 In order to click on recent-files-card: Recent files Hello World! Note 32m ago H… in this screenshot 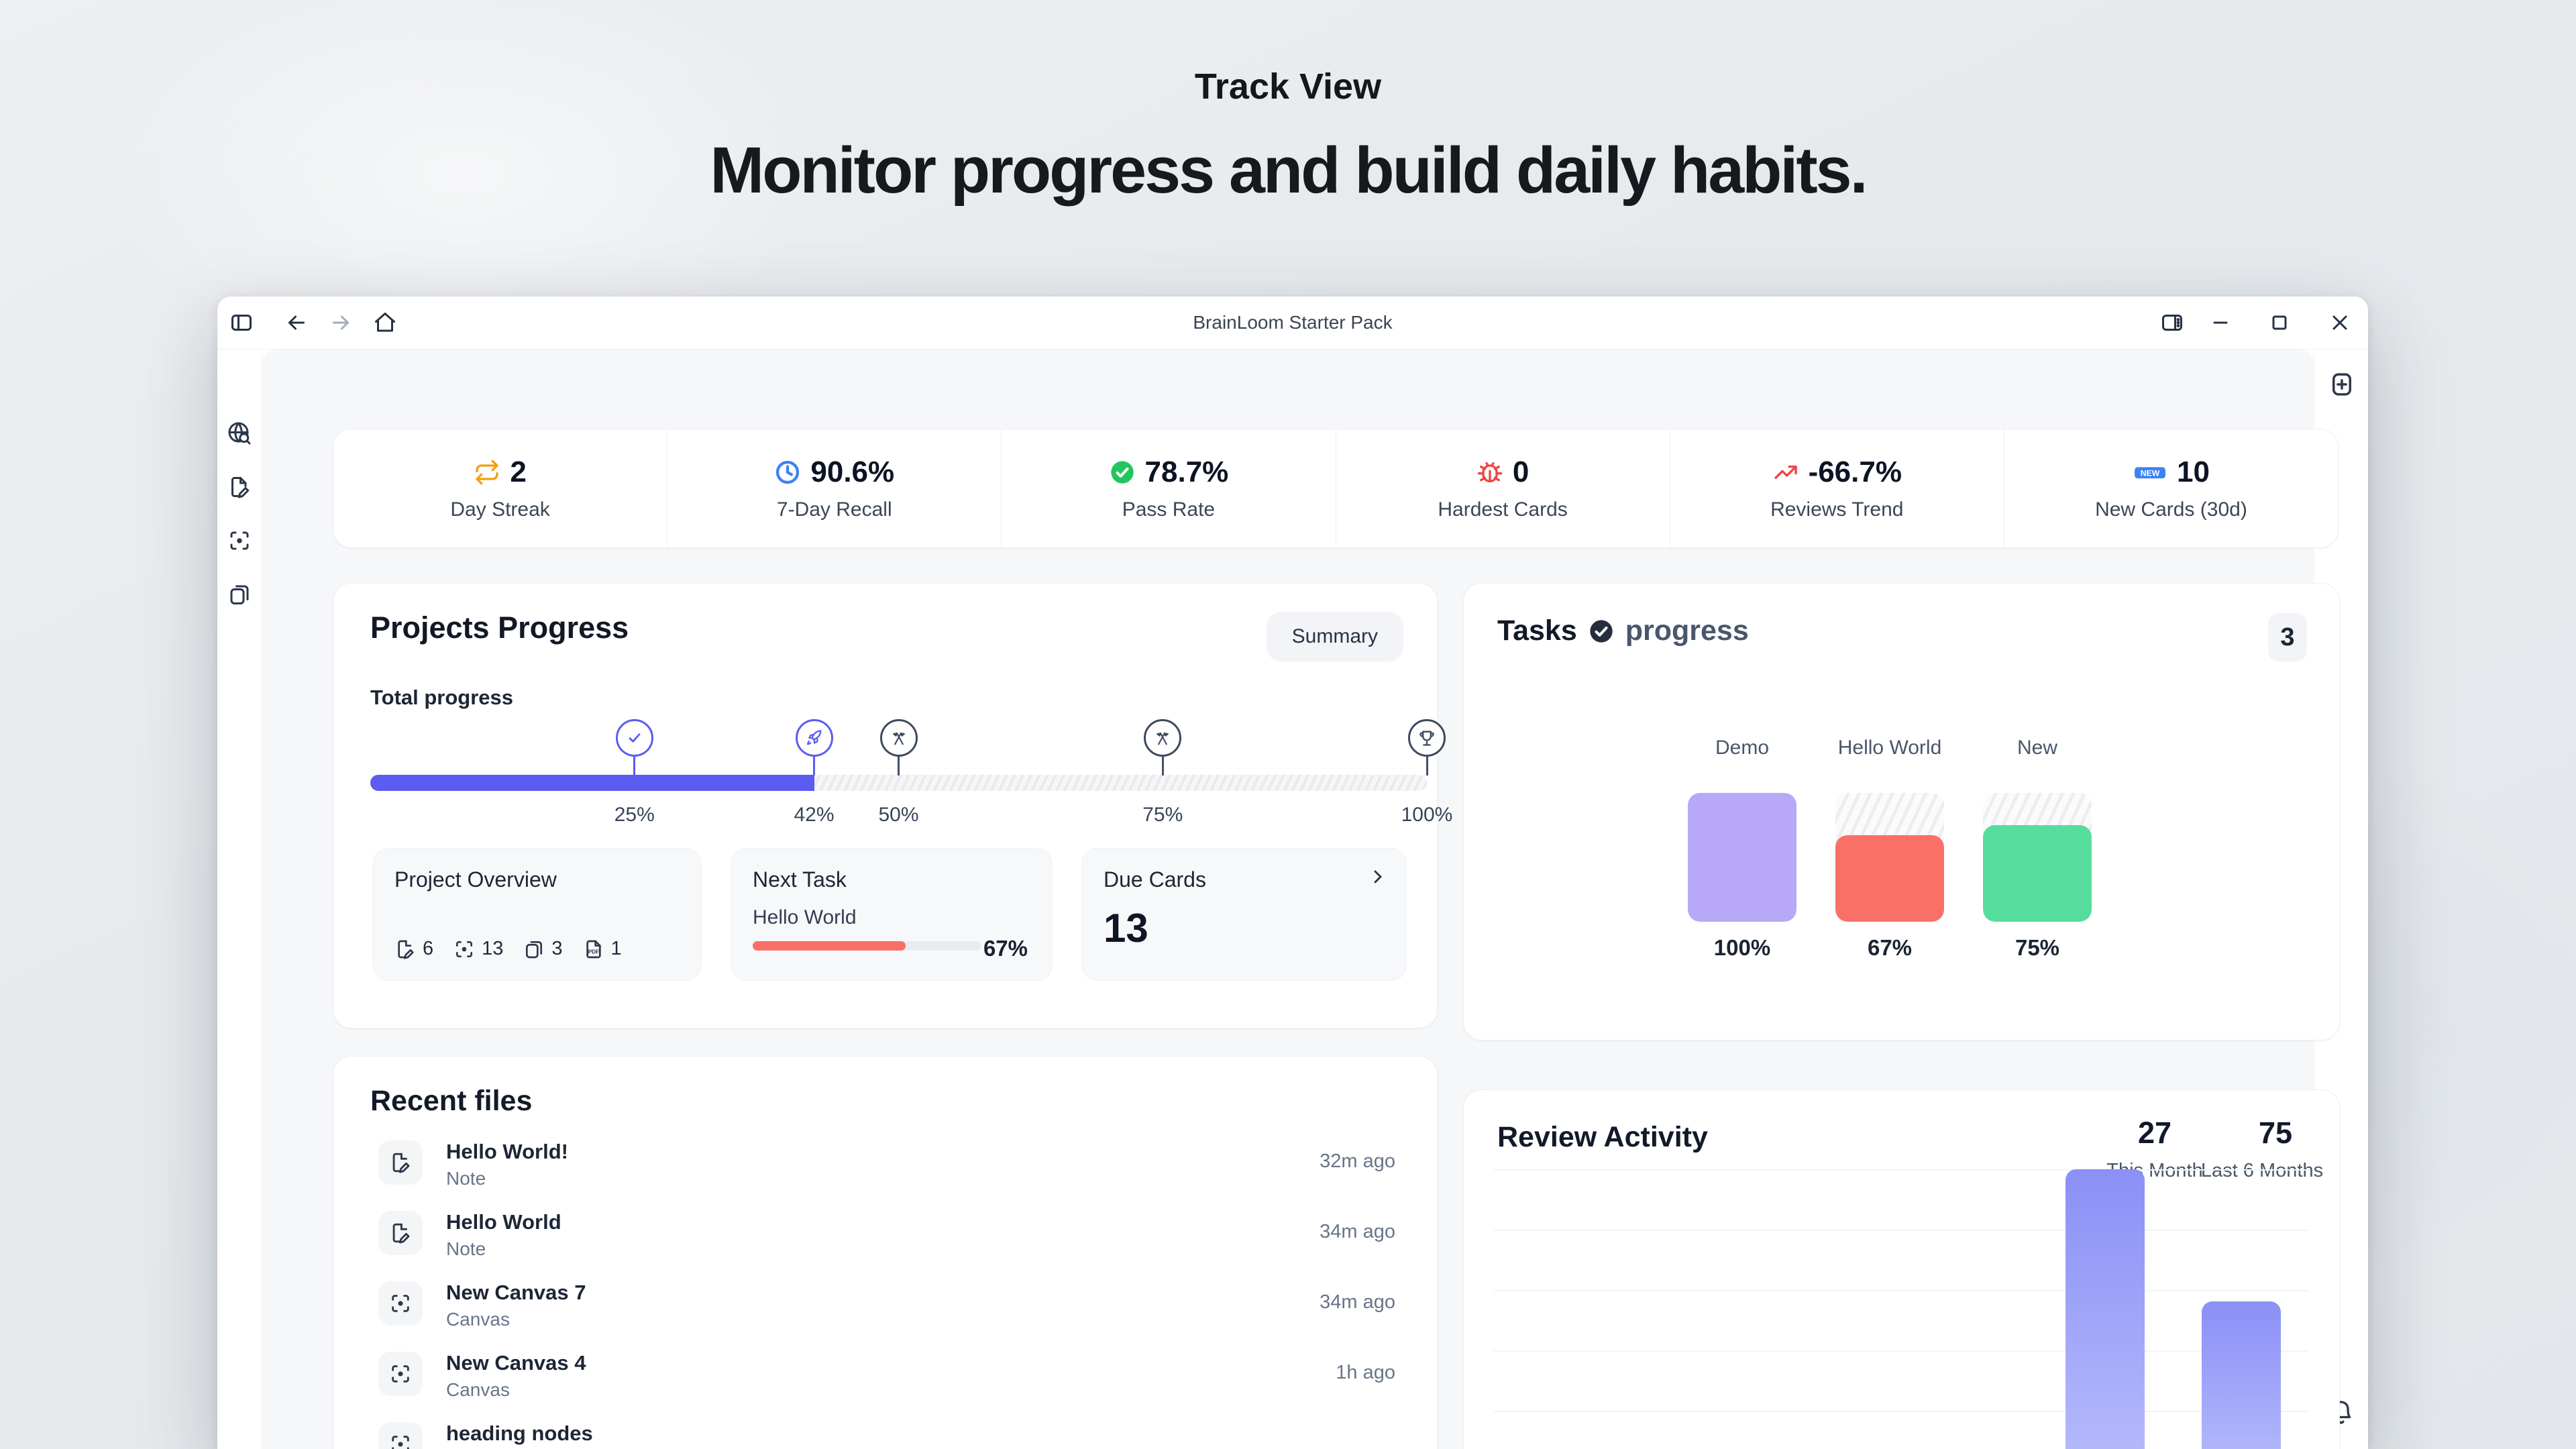, I will do `click(885, 1252)`.